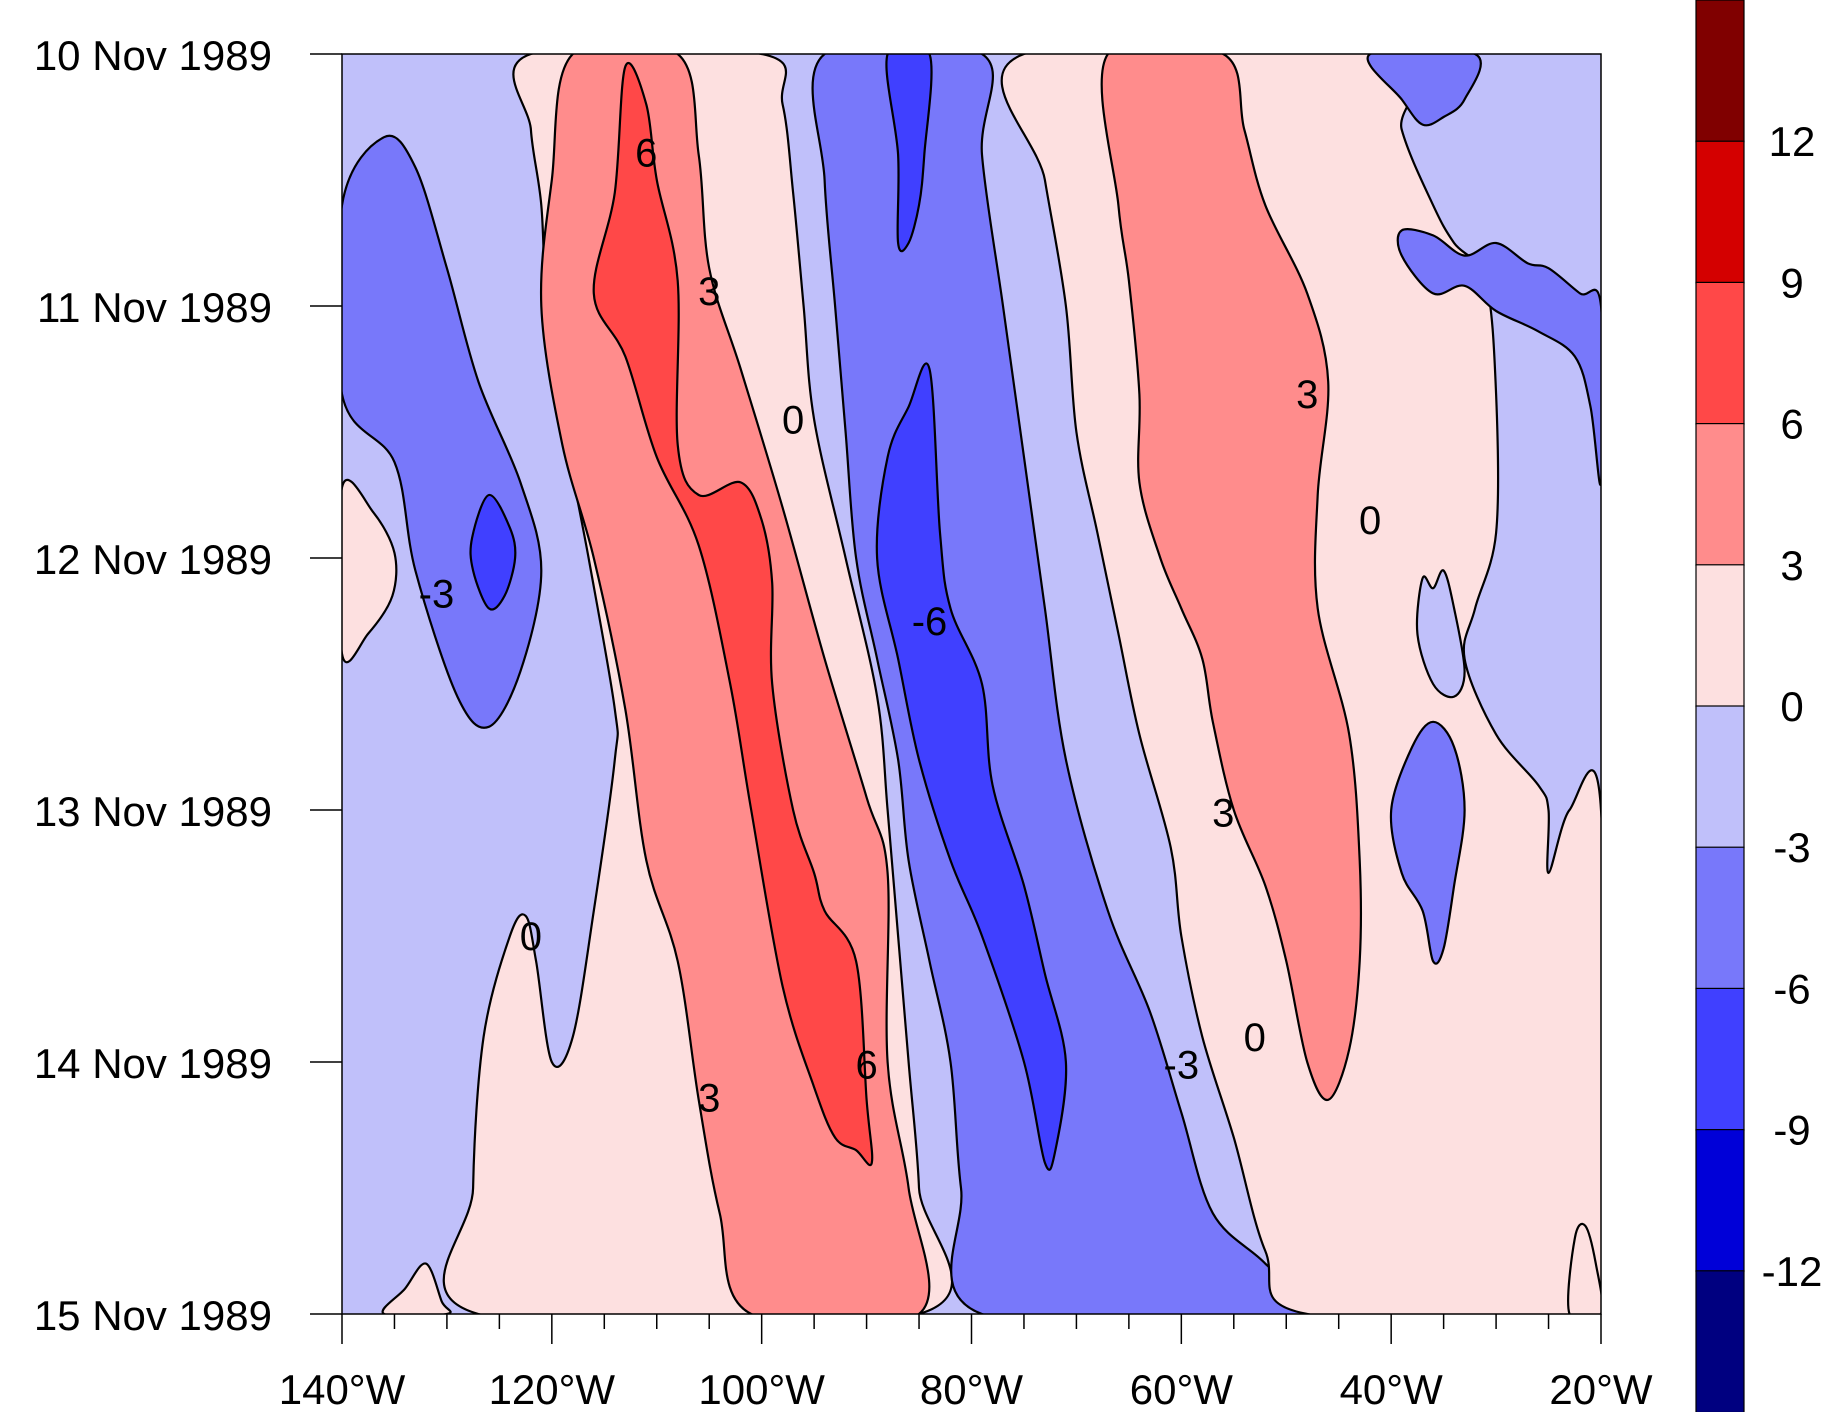  Describe the element at coordinates (153, 1315) in the screenshot. I see `y-tick-label: 15 Nov 1989` at that location.